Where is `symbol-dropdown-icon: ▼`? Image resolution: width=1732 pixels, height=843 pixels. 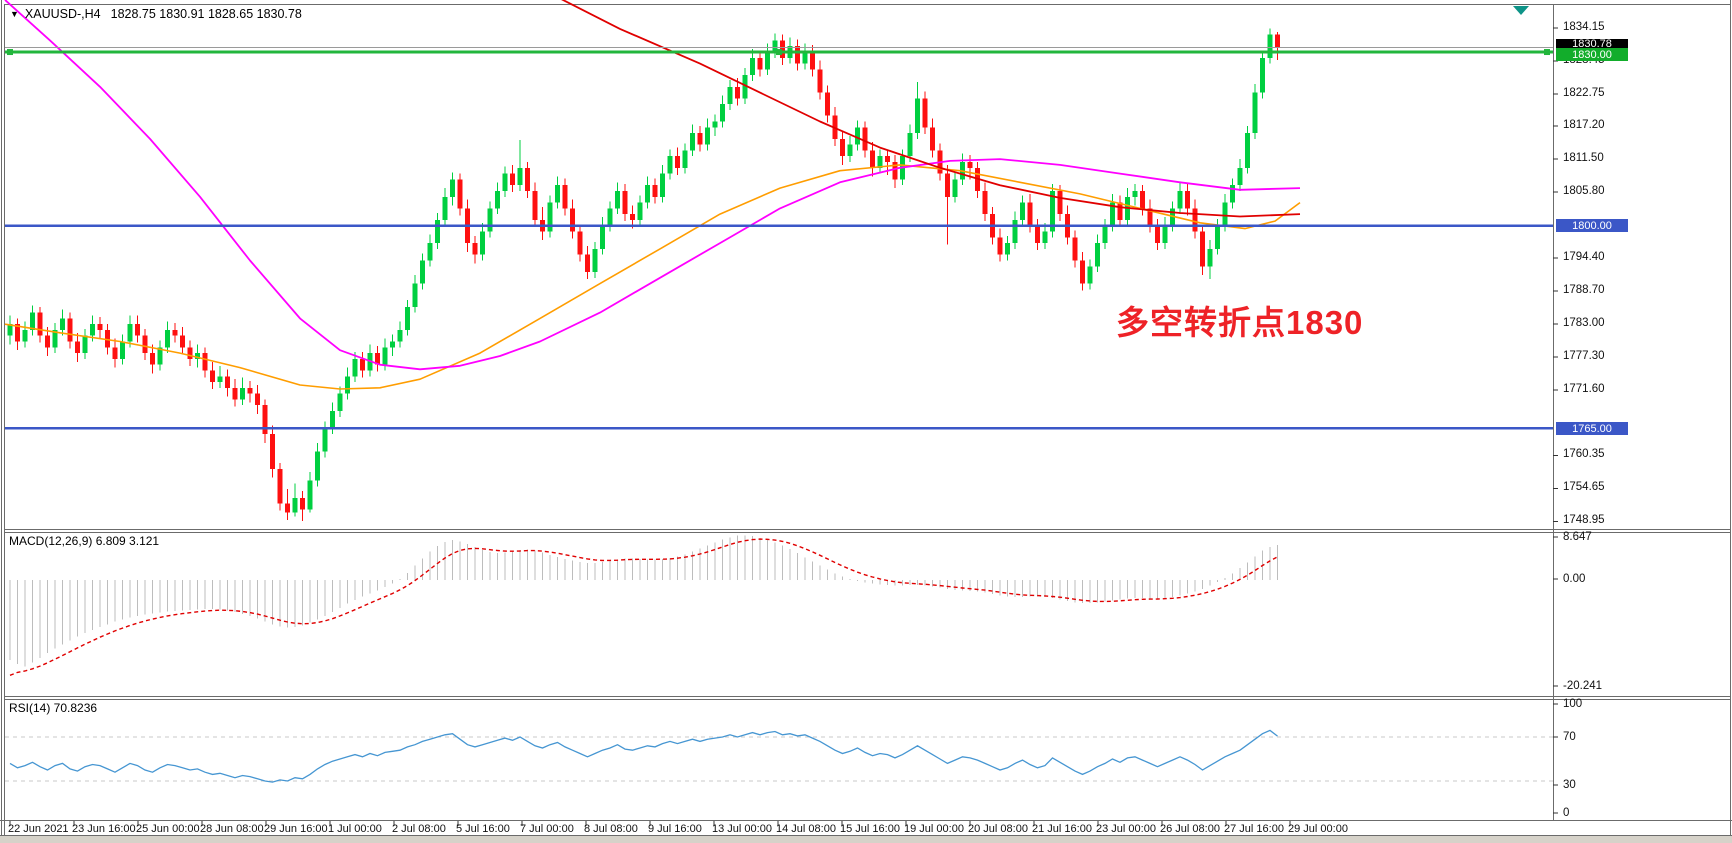
symbol-dropdown-icon: ▼ is located at coordinates (14, 14).